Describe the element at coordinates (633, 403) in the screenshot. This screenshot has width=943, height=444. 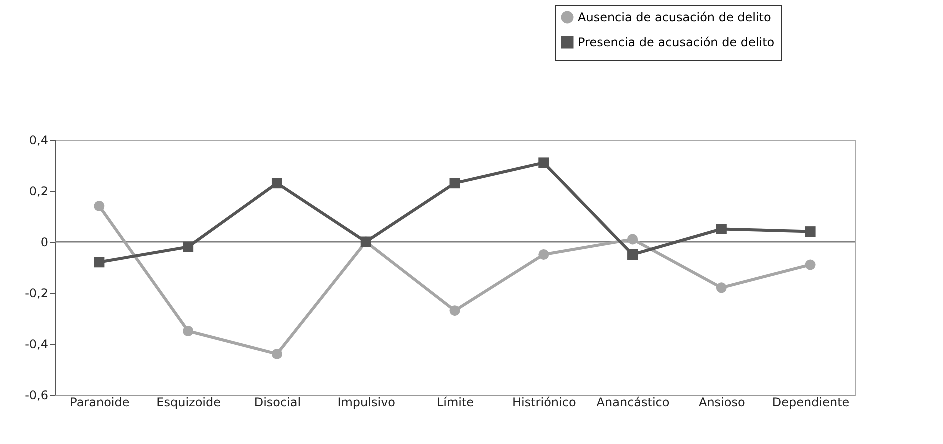
I see `x-tick-label: Anancástico` at that location.